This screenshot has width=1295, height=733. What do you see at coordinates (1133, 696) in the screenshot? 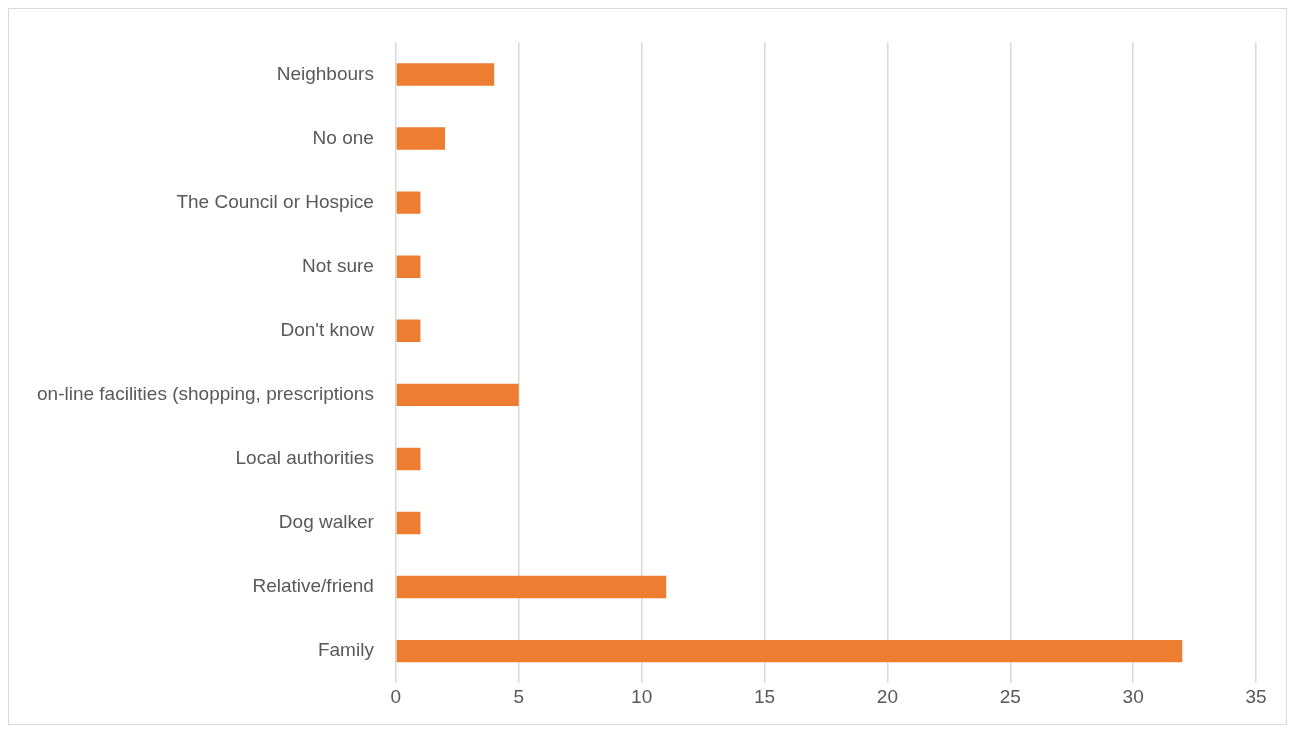
I see `x-tick-label: 30` at bounding box center [1133, 696].